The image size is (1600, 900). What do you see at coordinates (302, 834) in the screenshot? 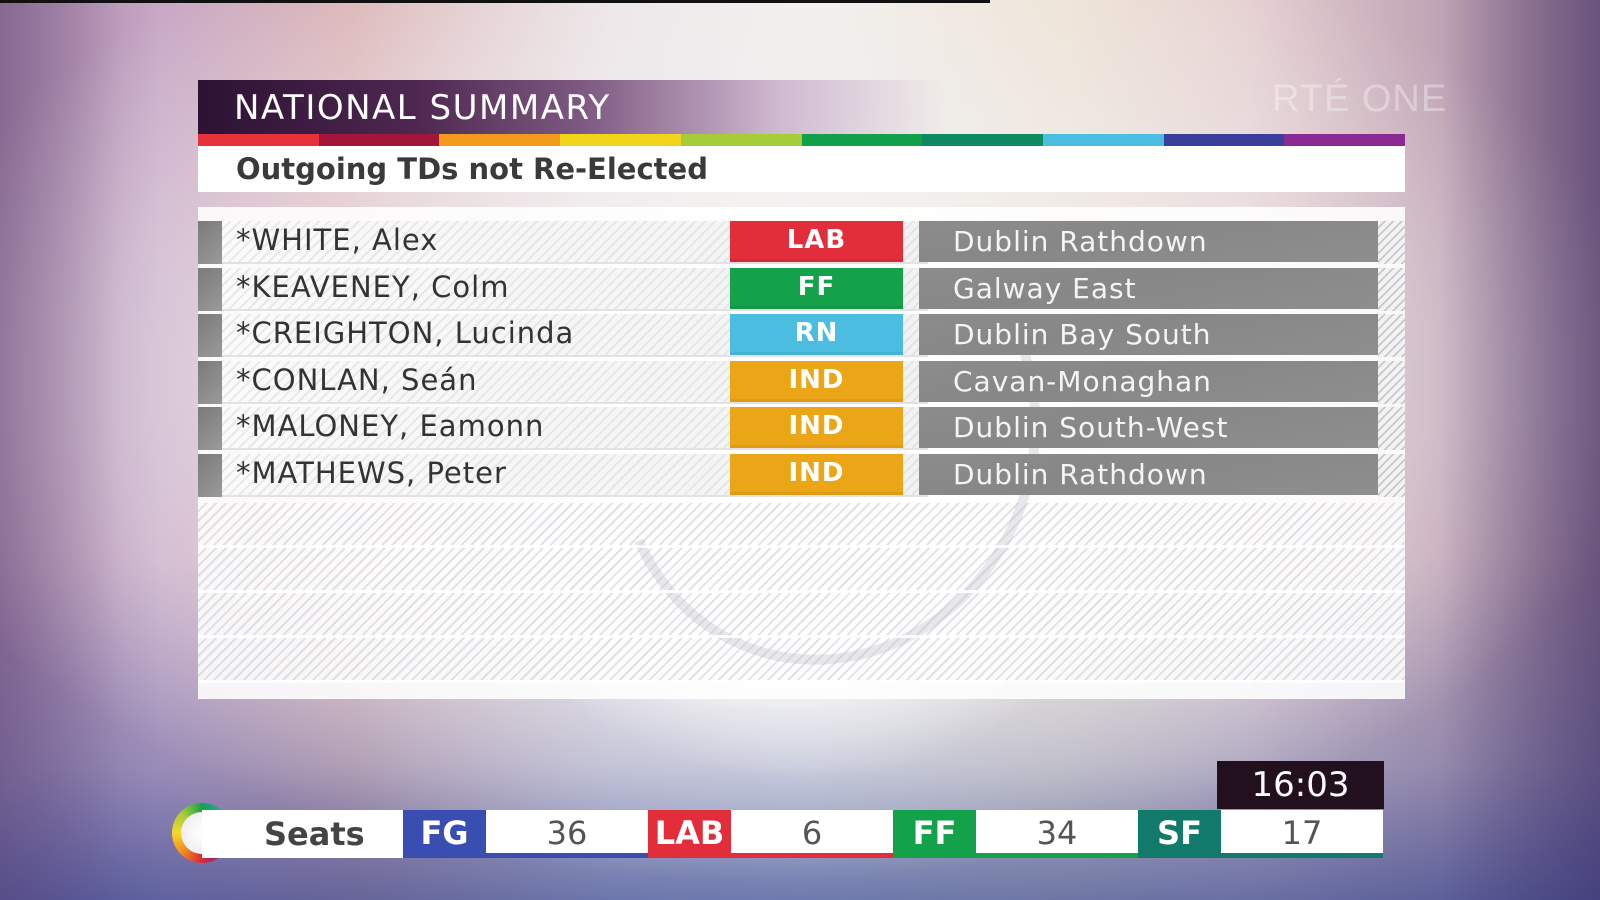
I see `seats-label: Seats` at bounding box center [302, 834].